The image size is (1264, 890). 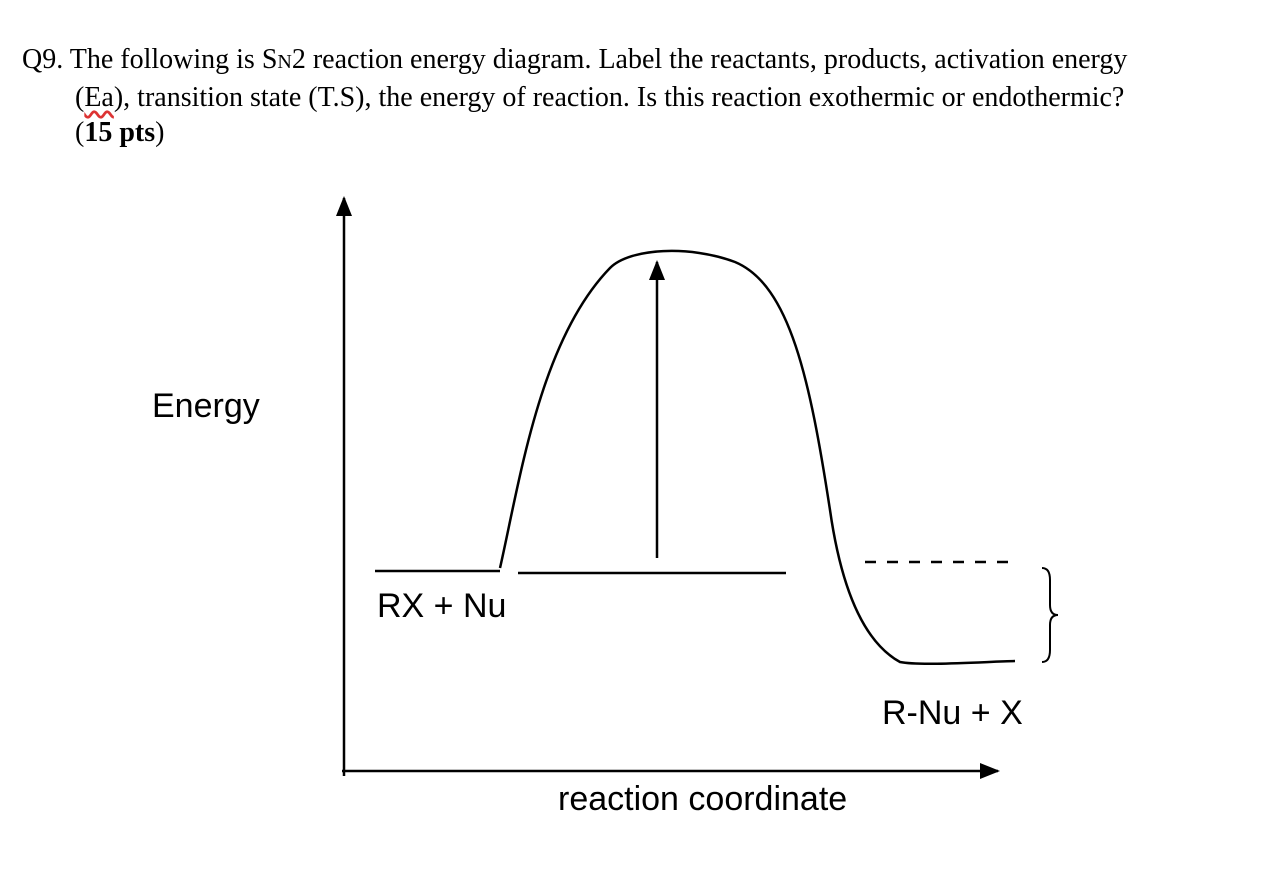 I want to click on question-text: ), so click(x=160, y=132).